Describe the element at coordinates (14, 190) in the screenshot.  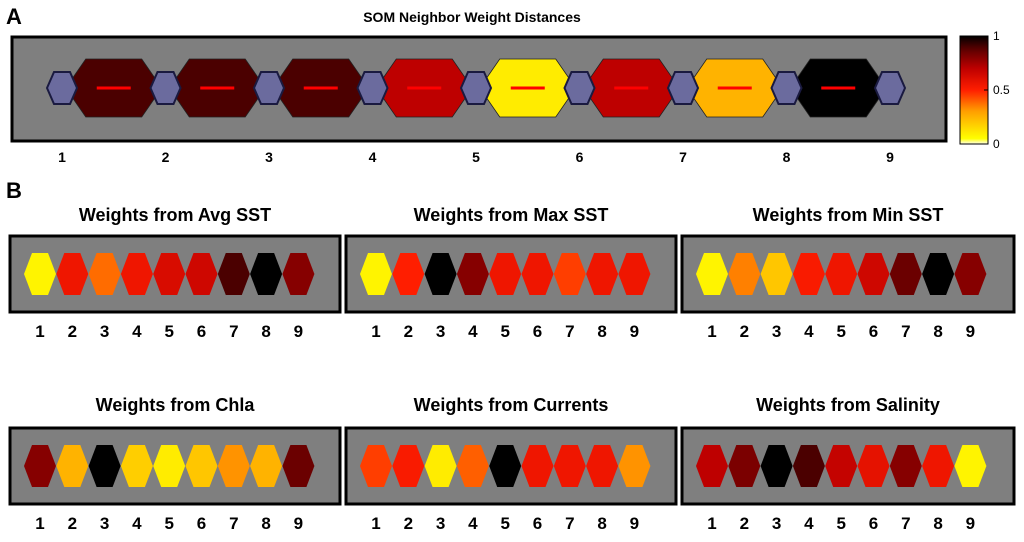
I see `panel-b-letter: B` at that location.